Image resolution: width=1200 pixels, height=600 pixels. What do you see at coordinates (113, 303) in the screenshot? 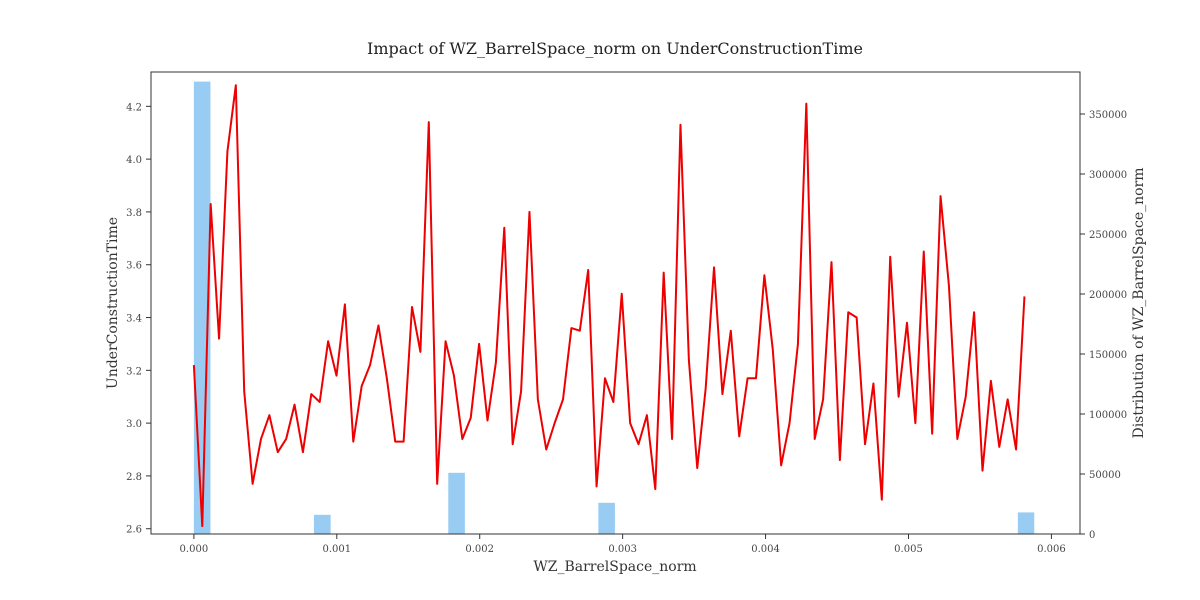
I see `y-axis-label: UnderConstructionTime` at bounding box center [113, 303].